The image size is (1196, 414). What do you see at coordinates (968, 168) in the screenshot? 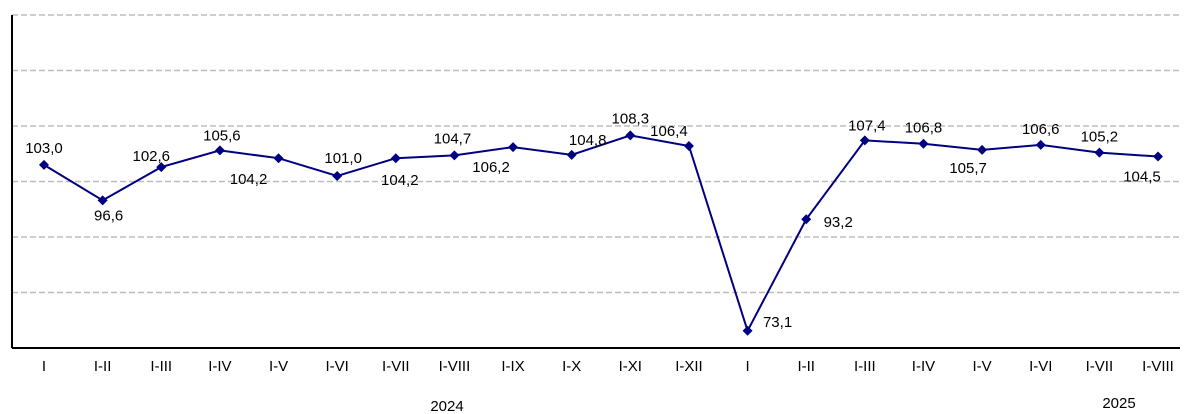
I see `data-label: 105,7` at bounding box center [968, 168].